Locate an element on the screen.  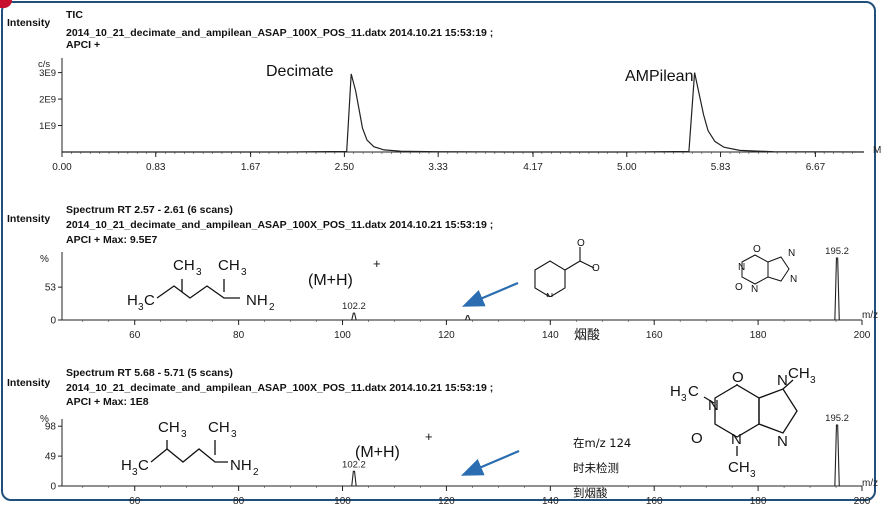
label-niacin-cn: 烟酸 is located at coordinates (587, 335).